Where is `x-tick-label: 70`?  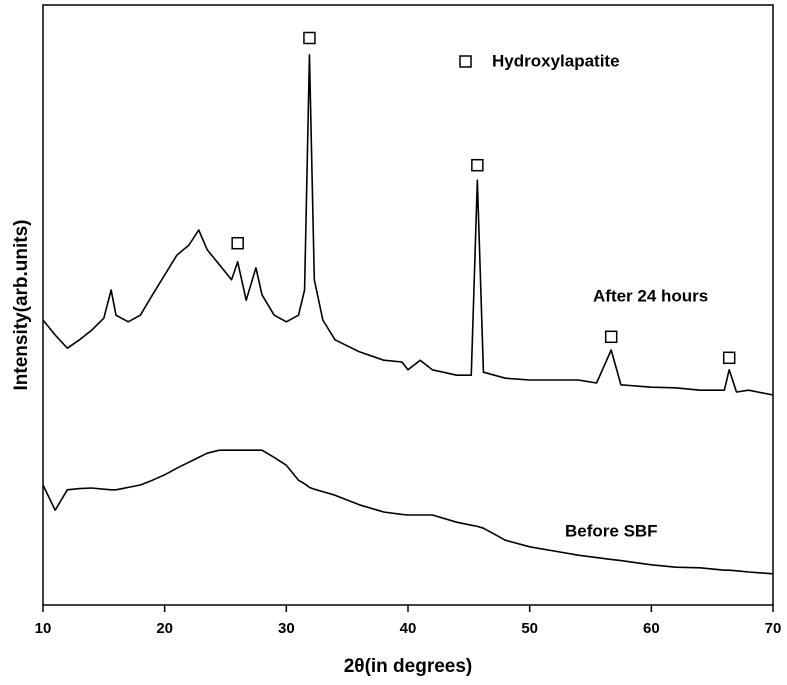
x-tick-label: 70 is located at coordinates (773, 628).